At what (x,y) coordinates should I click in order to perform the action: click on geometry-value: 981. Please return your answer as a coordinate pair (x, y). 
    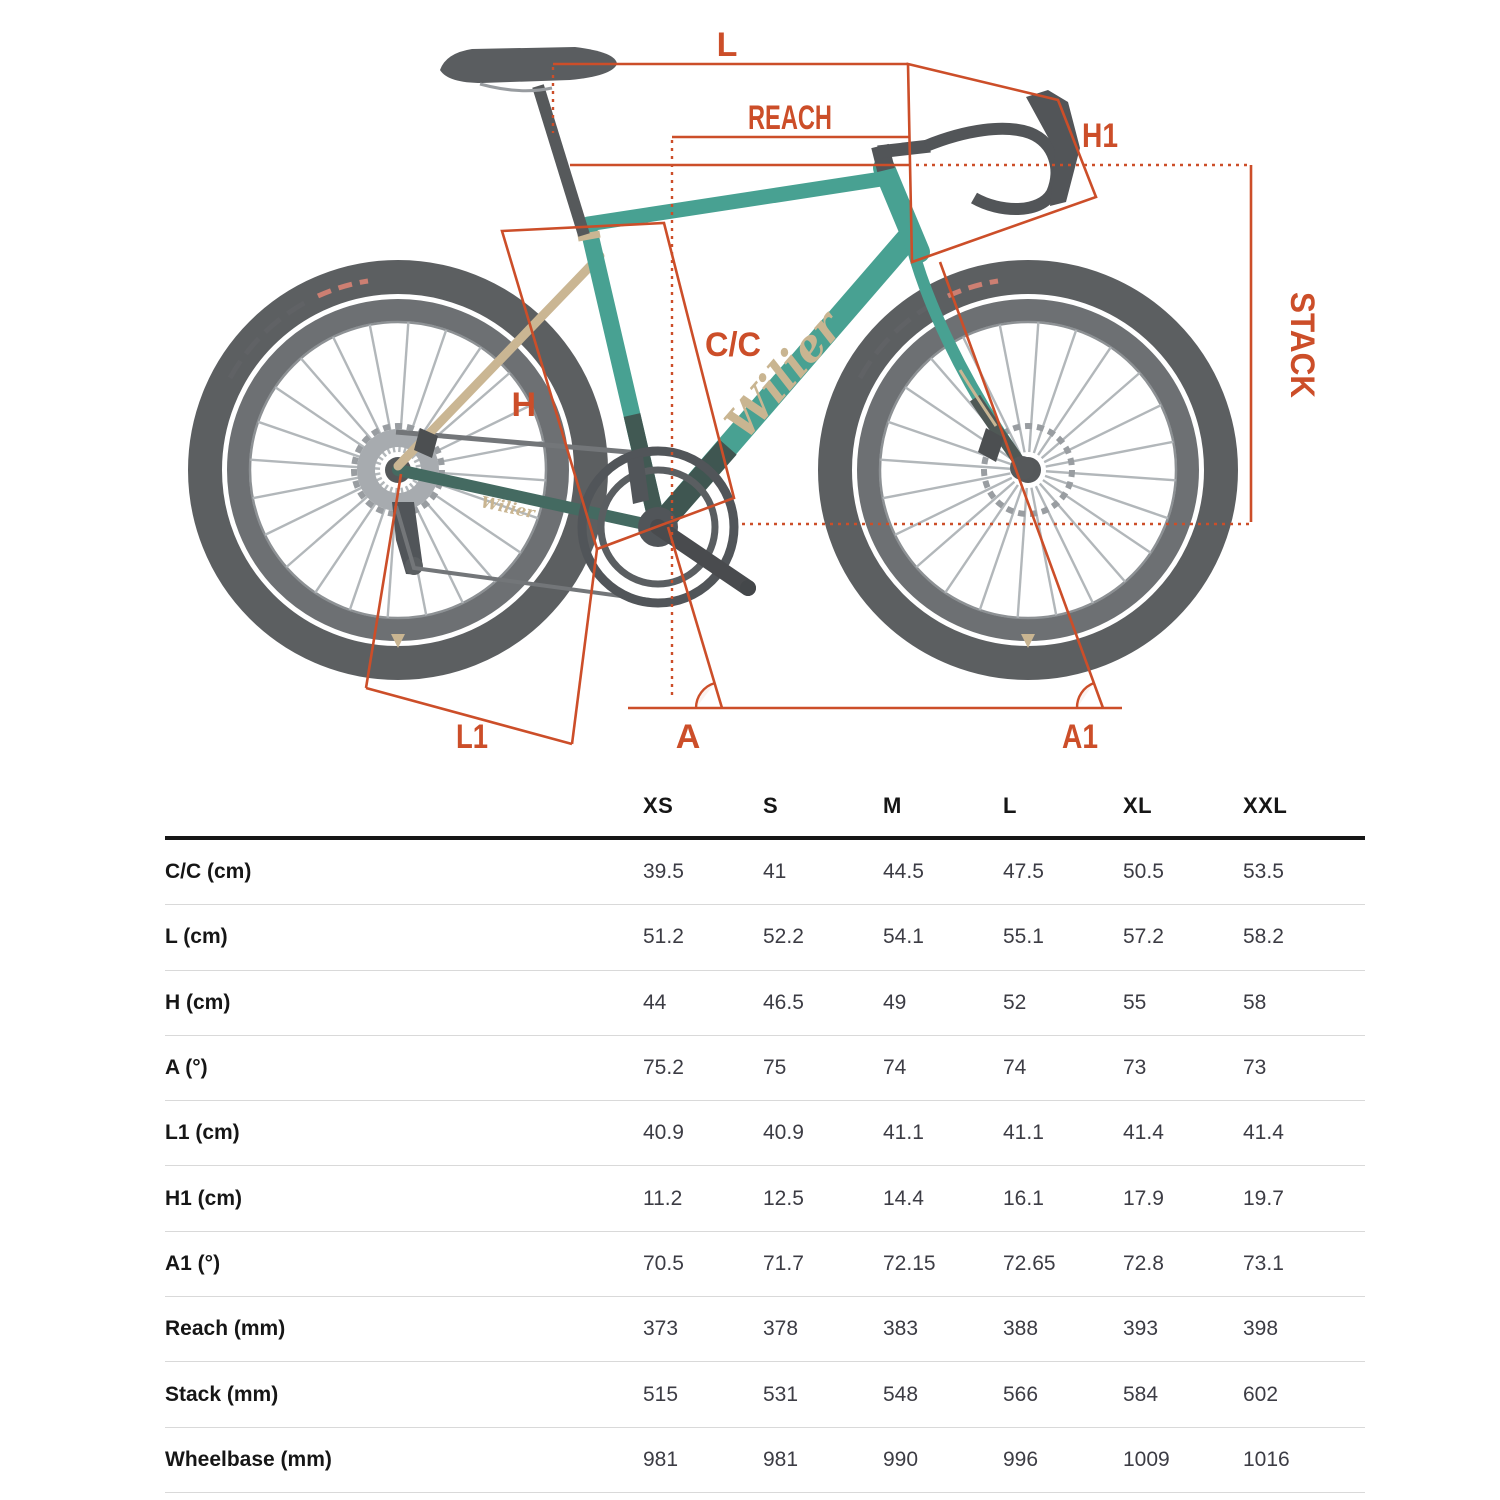
    Looking at the image, I should click on (781, 1459).